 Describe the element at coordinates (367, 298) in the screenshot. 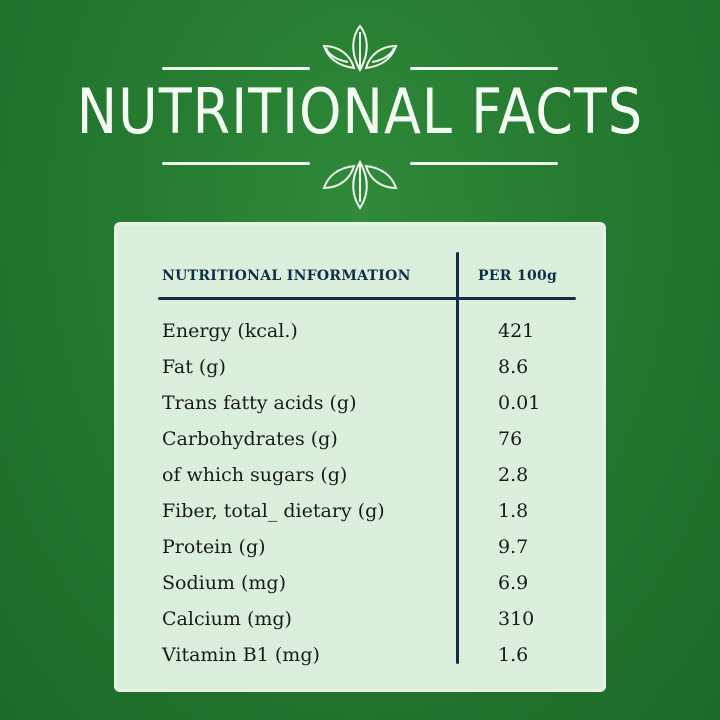

I see `header-divider` at that location.